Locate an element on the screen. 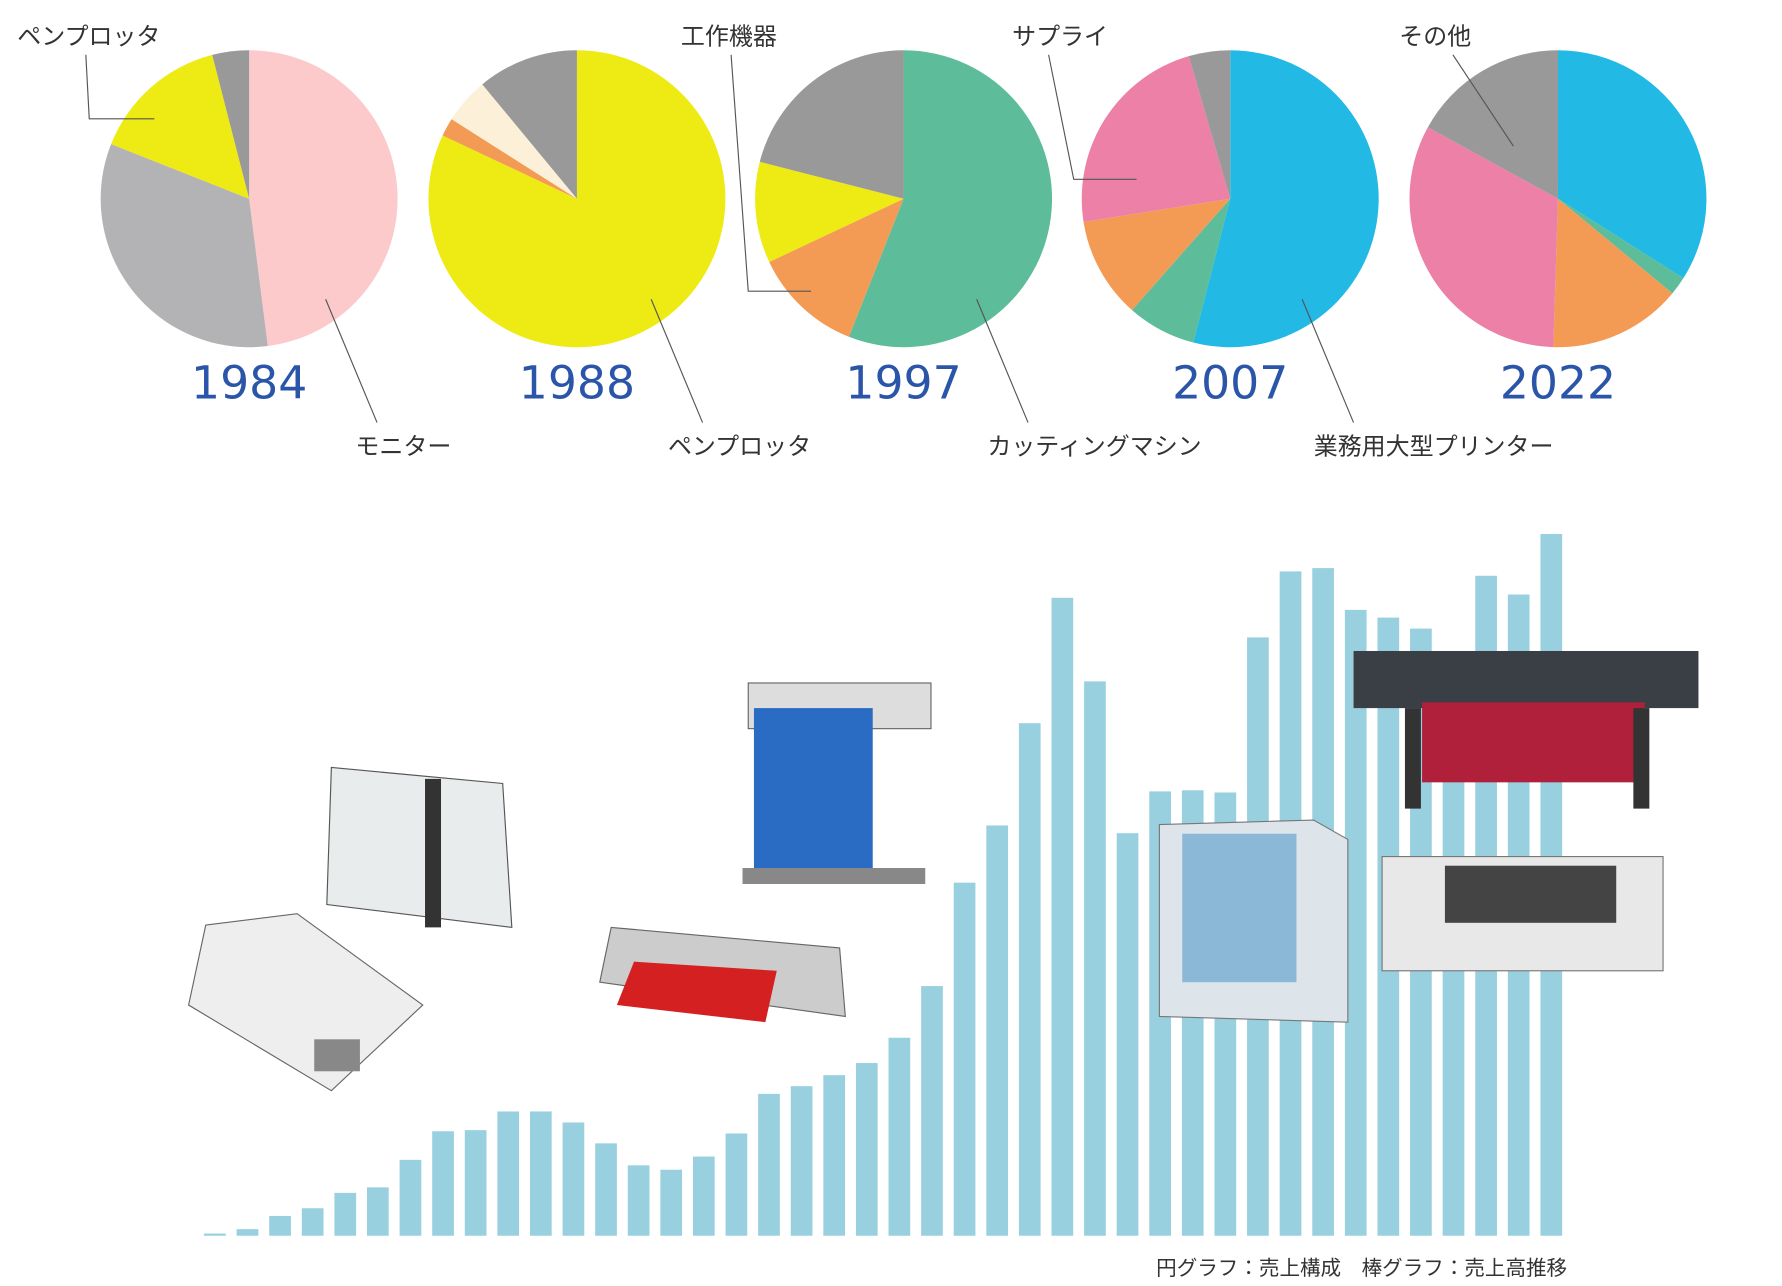 The height and width of the screenshot is (1286, 1782). cutting-machine-photo is located at coordinates (765, 852).